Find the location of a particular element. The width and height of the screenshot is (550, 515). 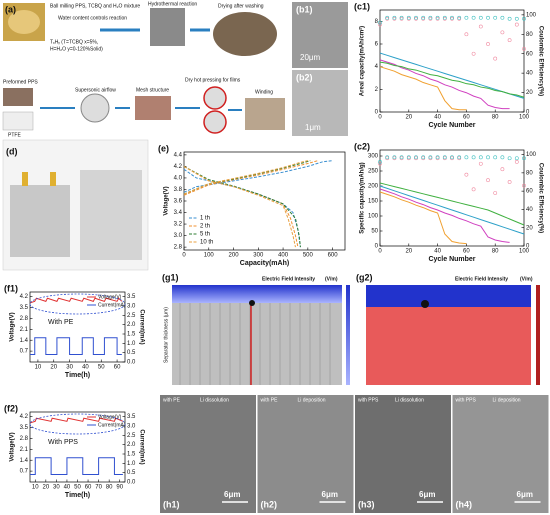

y-axis-label: Areal capacity(mAh/cm²) is located at coordinates (362, 61).